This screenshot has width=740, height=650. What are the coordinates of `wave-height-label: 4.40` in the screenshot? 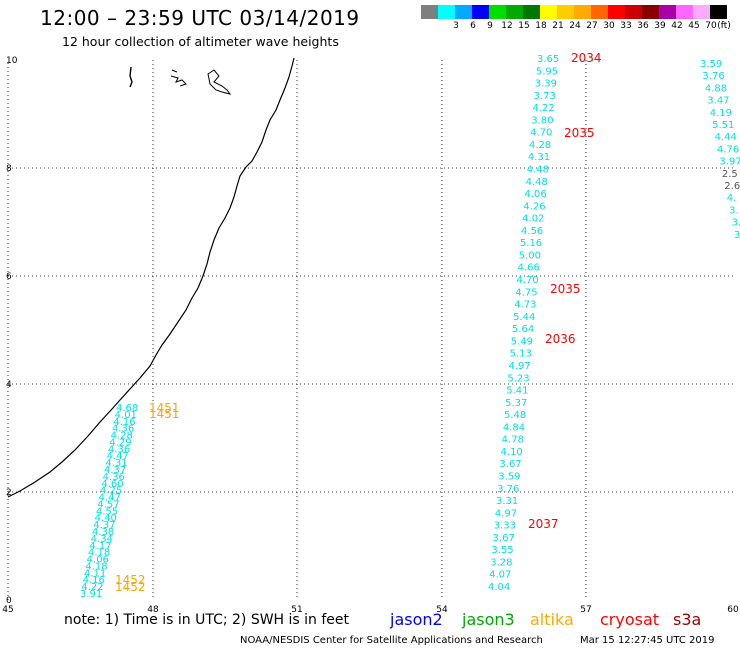 It's located at (106, 518).